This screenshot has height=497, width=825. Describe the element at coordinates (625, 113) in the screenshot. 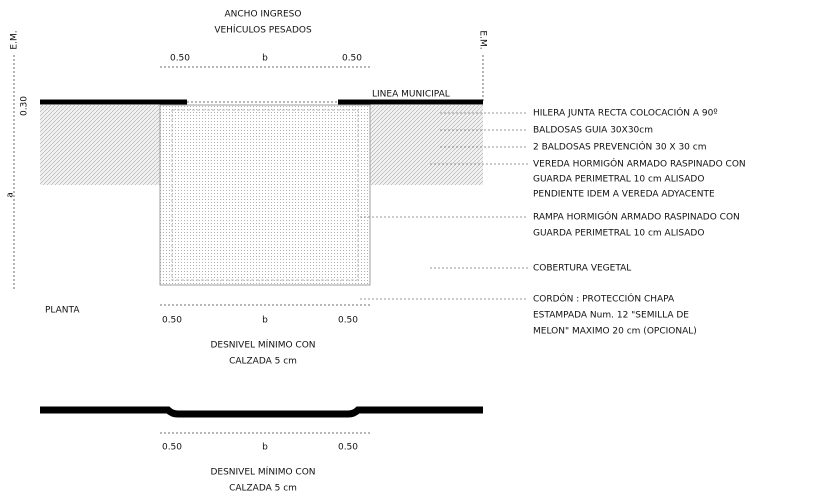

I see `callout: HILERA JUNTA RECTA COLOCACIÓN A 90º` at that location.